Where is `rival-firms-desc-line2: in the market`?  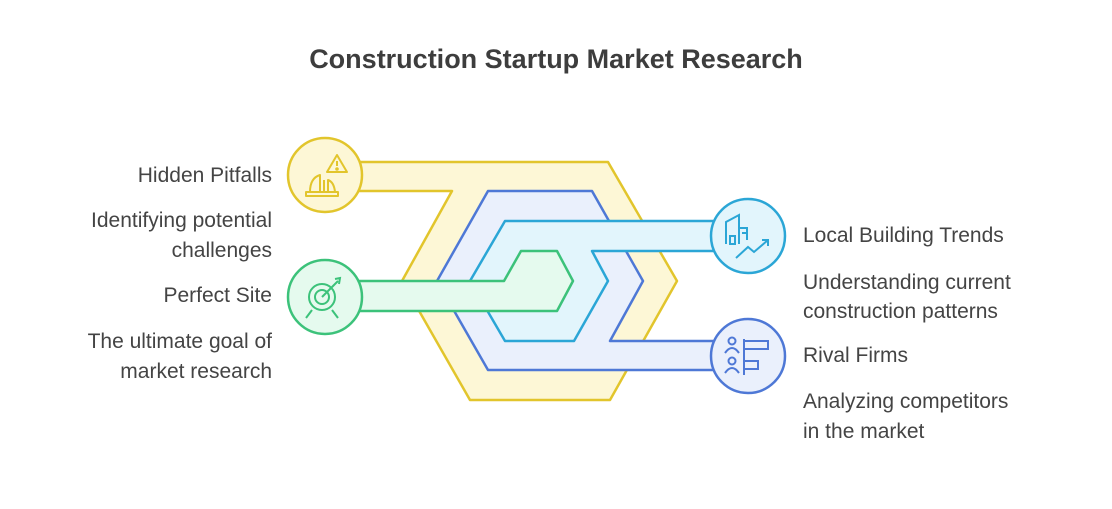 rival-firms-desc-line2: in the market is located at coordinates (864, 431).